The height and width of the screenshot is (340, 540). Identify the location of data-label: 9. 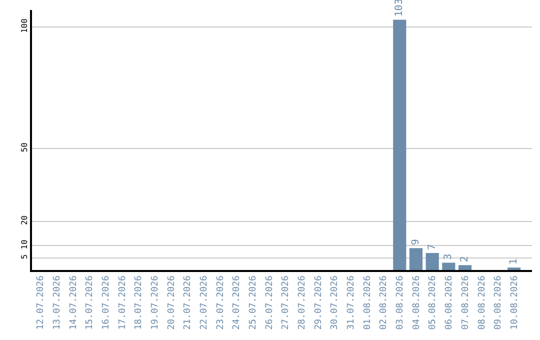
(416, 242).